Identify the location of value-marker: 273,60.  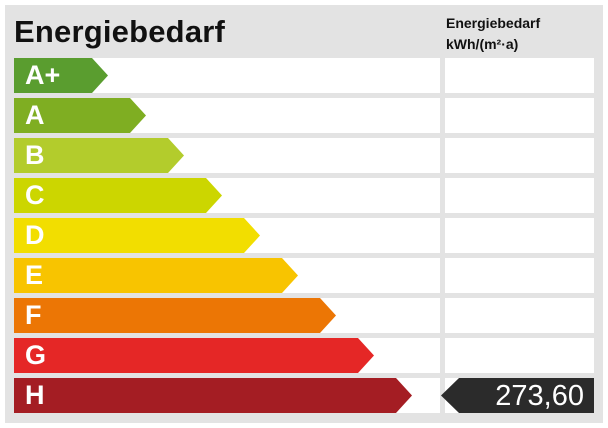
(517, 395).